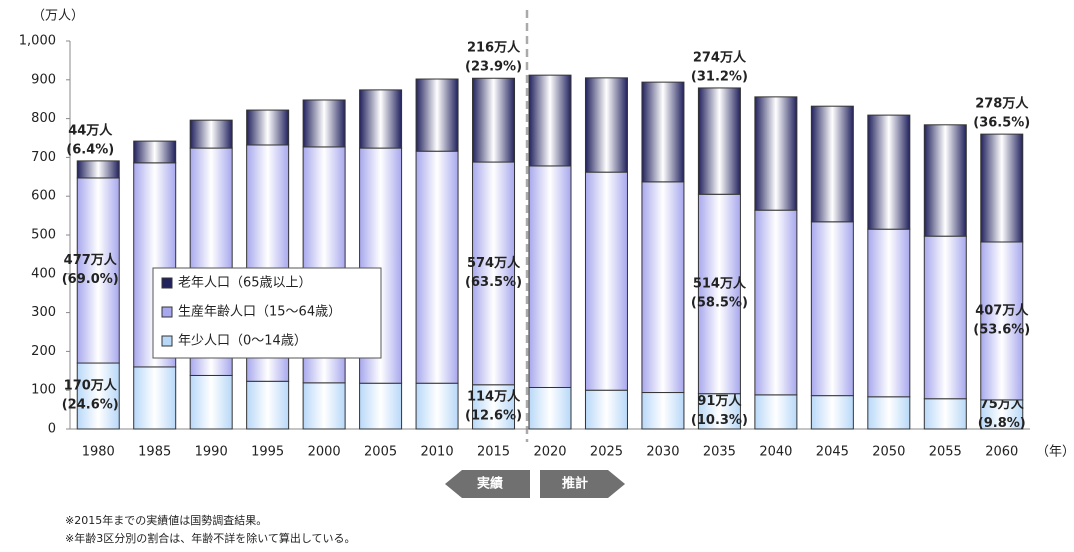 Image resolution: width=1074 pixels, height=552 pixels. I want to click on note: ※2015年までの実績値は国勢調査結果。, so click(166, 520).